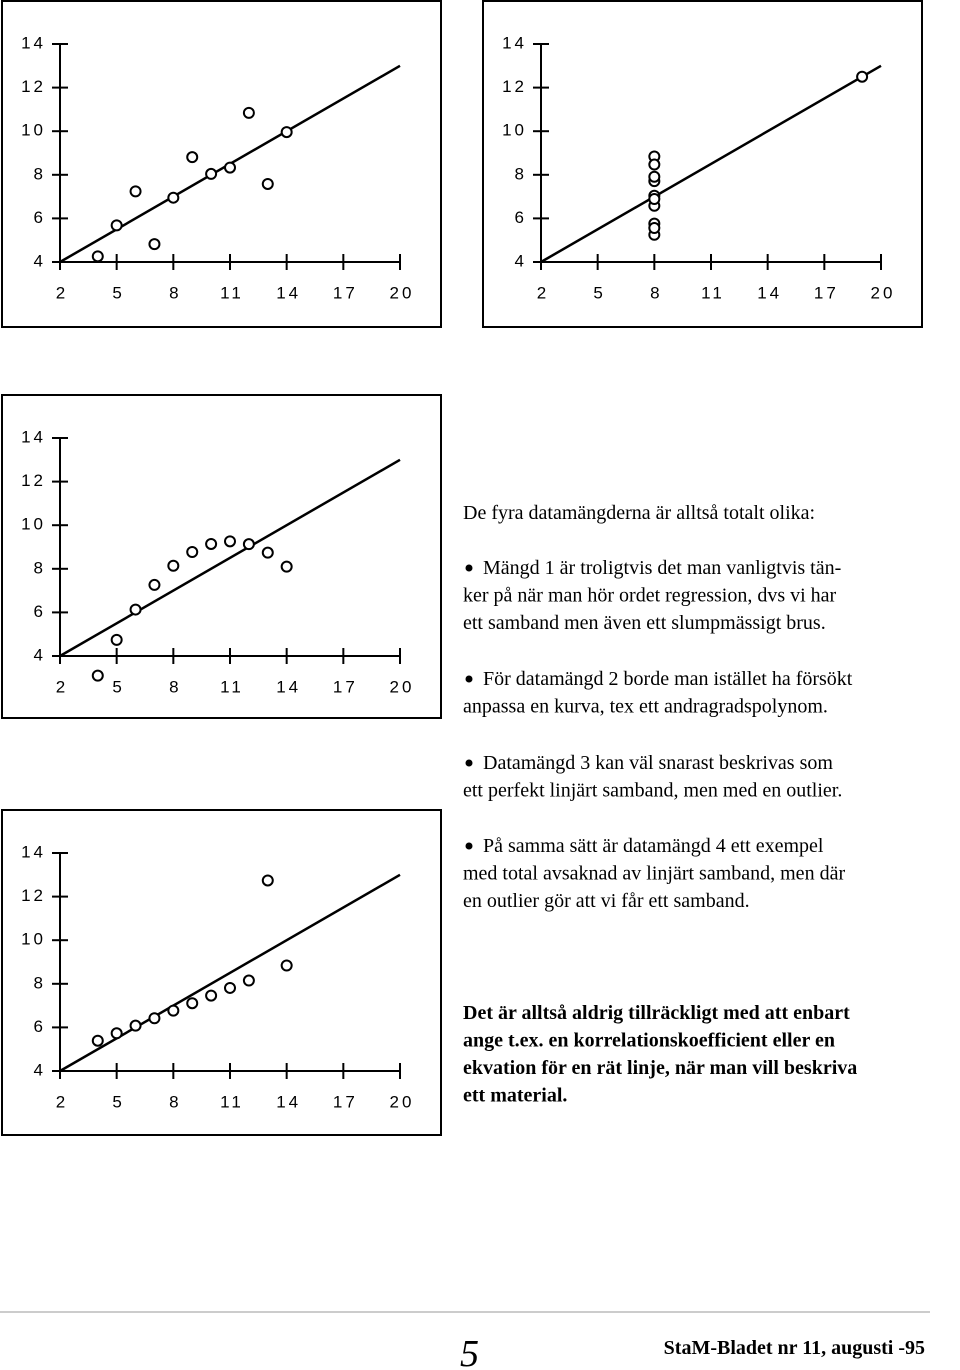 The height and width of the screenshot is (1370, 960). Describe the element at coordinates (515, 1096) in the screenshot. I see `conclusion-line: ett material.` at that location.